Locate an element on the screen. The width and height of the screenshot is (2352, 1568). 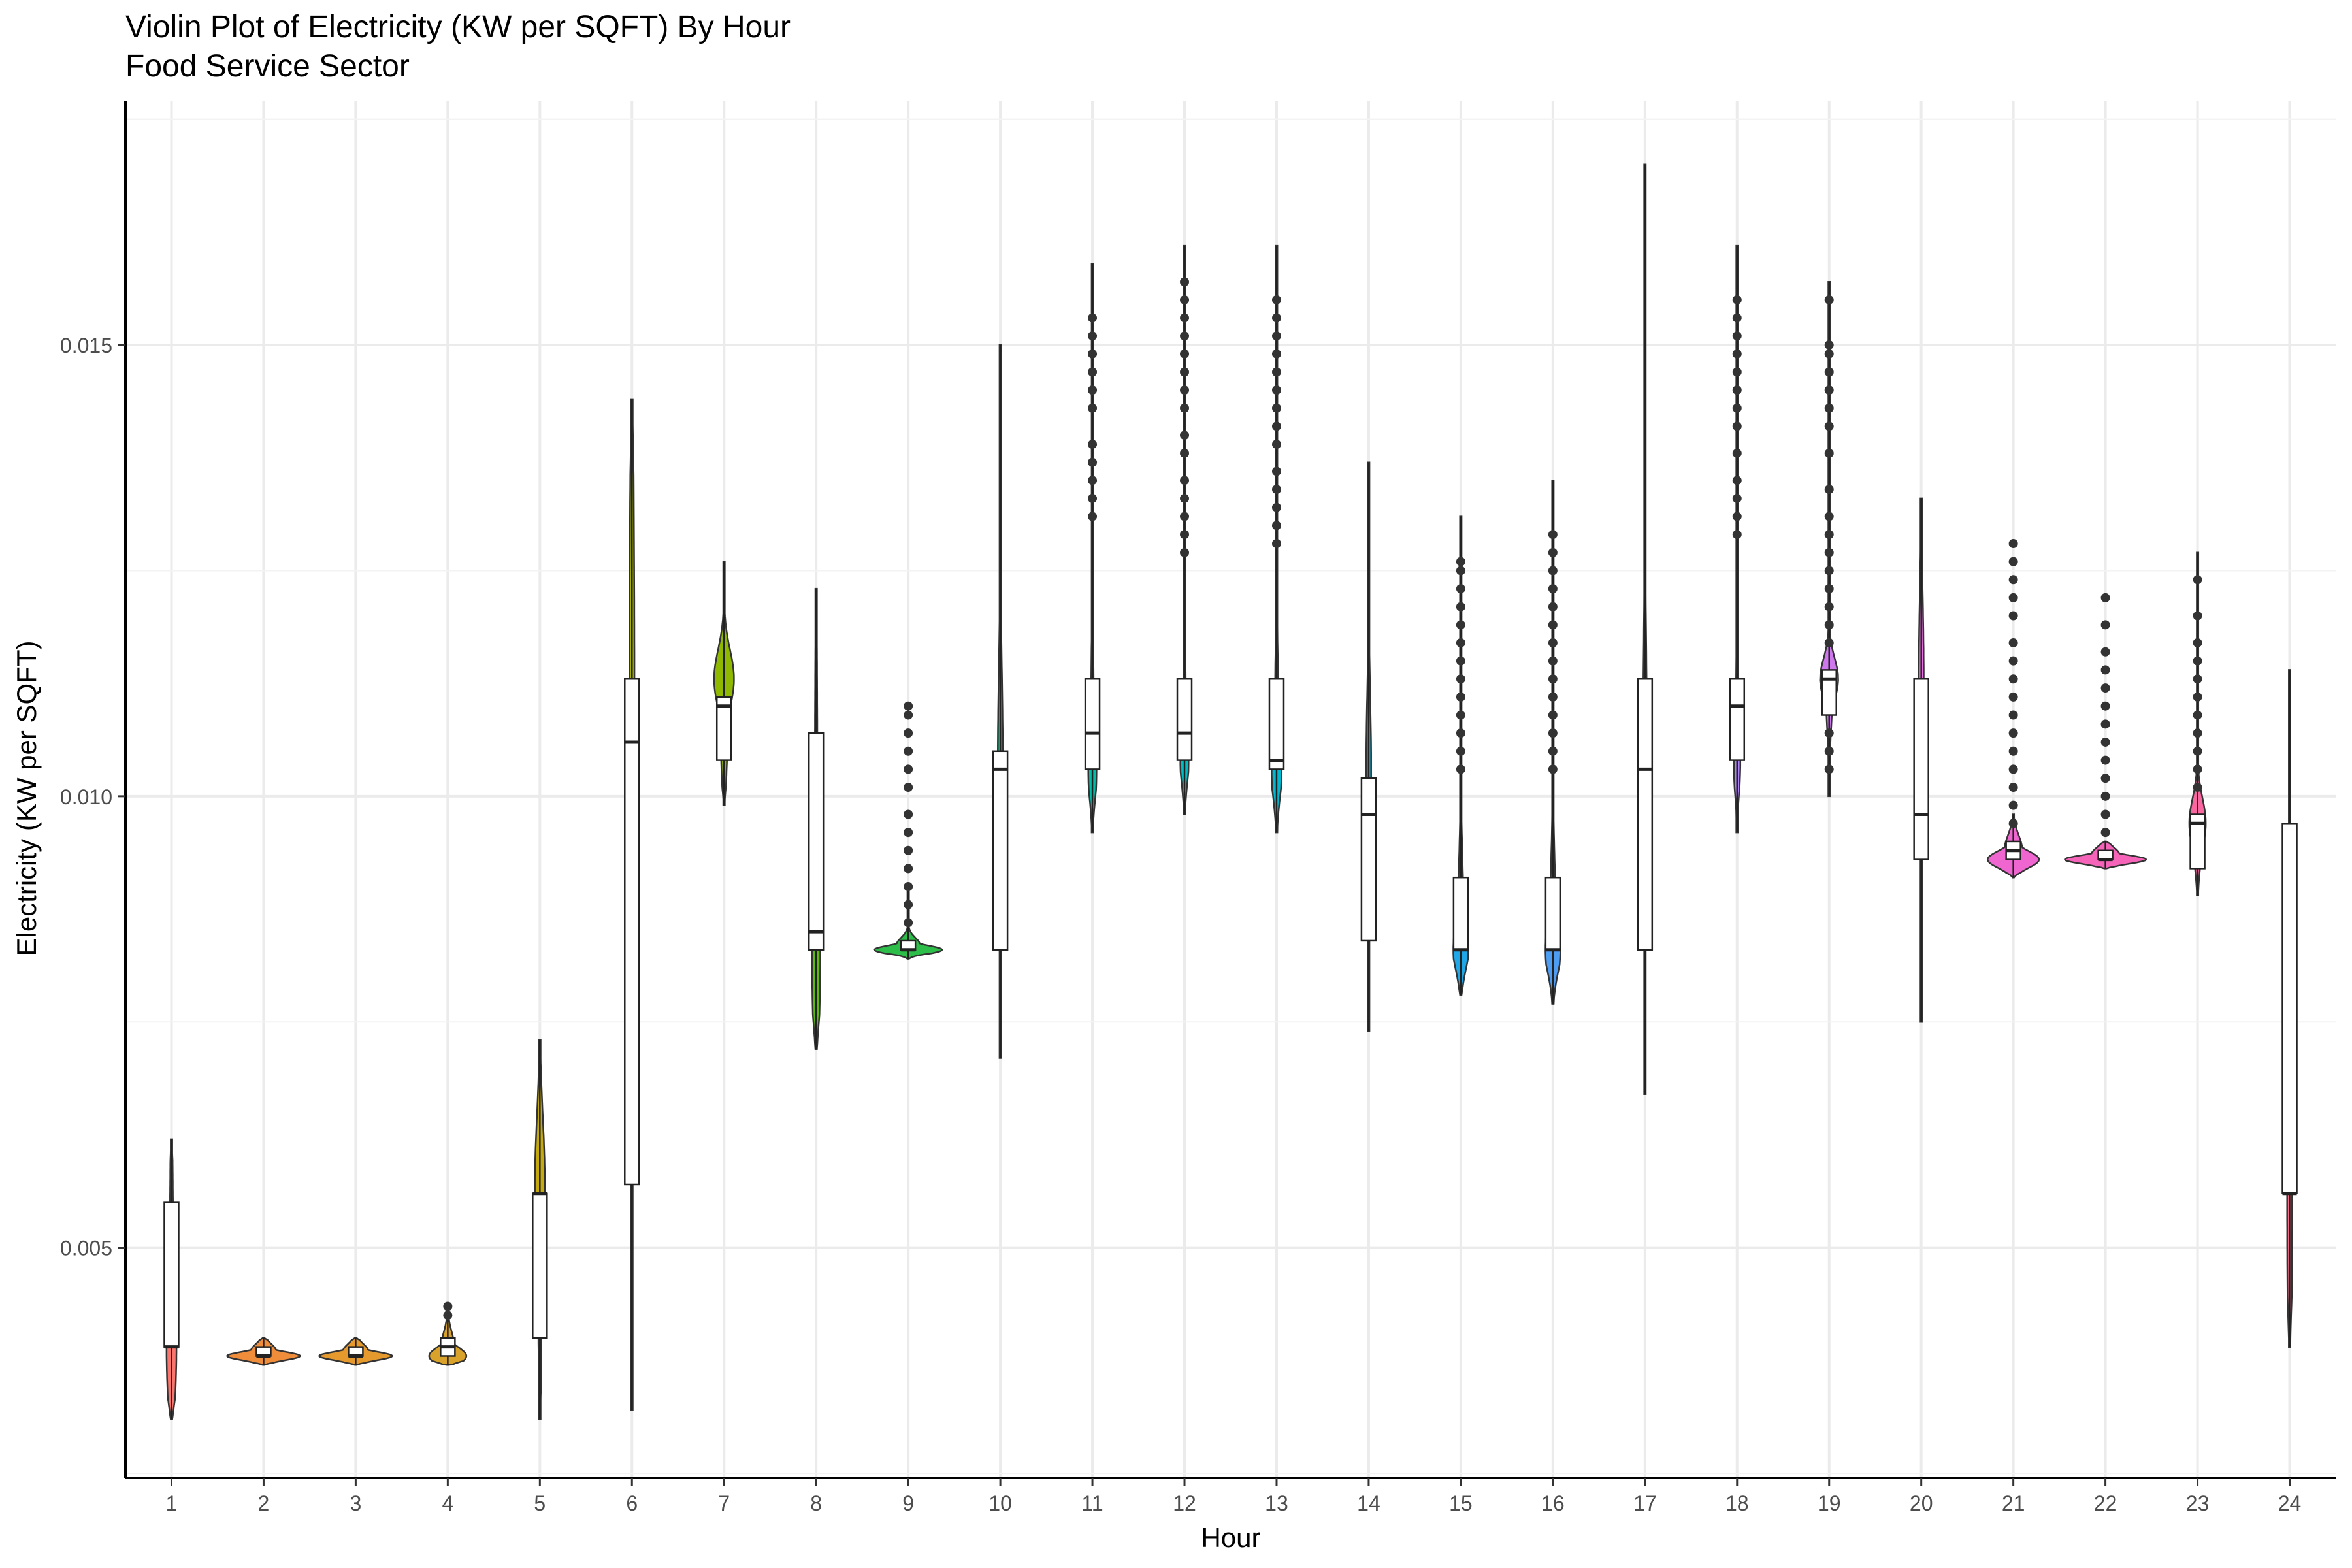
x-tick-label-10: 10 is located at coordinates (1000, 1503).